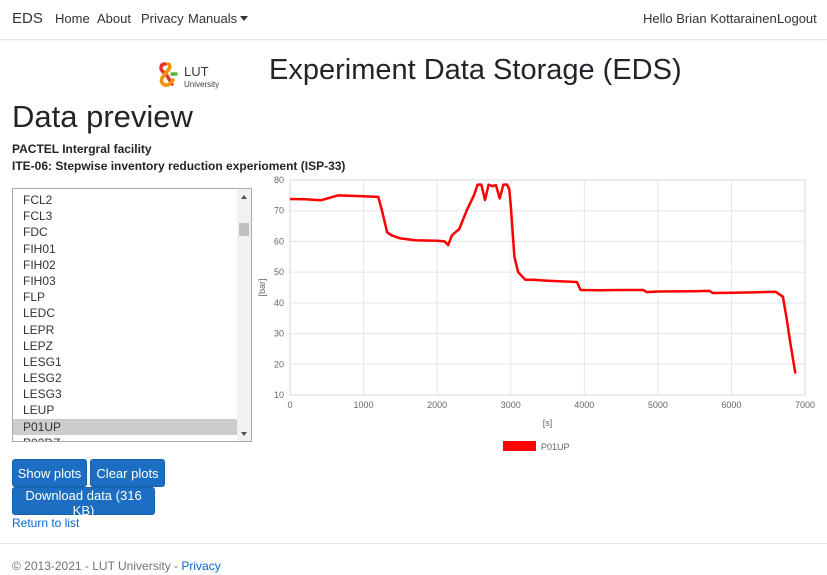  Describe the element at coordinates (437, 405) in the screenshot. I see `x-tick-label: 2000` at that location.